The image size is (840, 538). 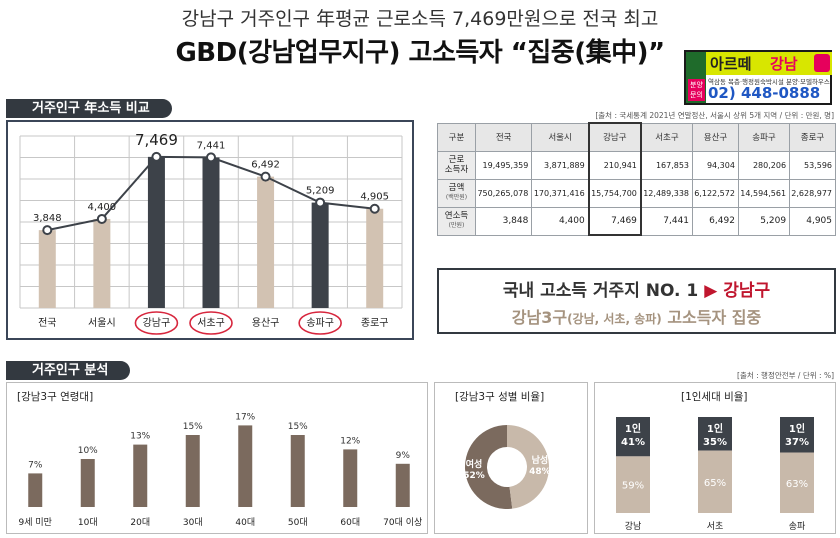 I want to click on row-label: 금액, so click(x=456, y=188).